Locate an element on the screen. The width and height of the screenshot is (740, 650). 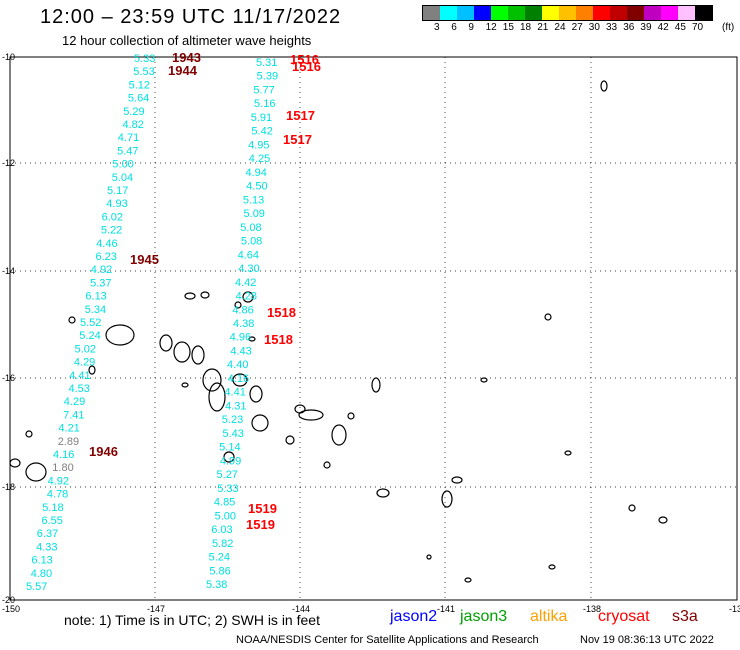
swh-value: 7.41 is located at coordinates (73, 415).